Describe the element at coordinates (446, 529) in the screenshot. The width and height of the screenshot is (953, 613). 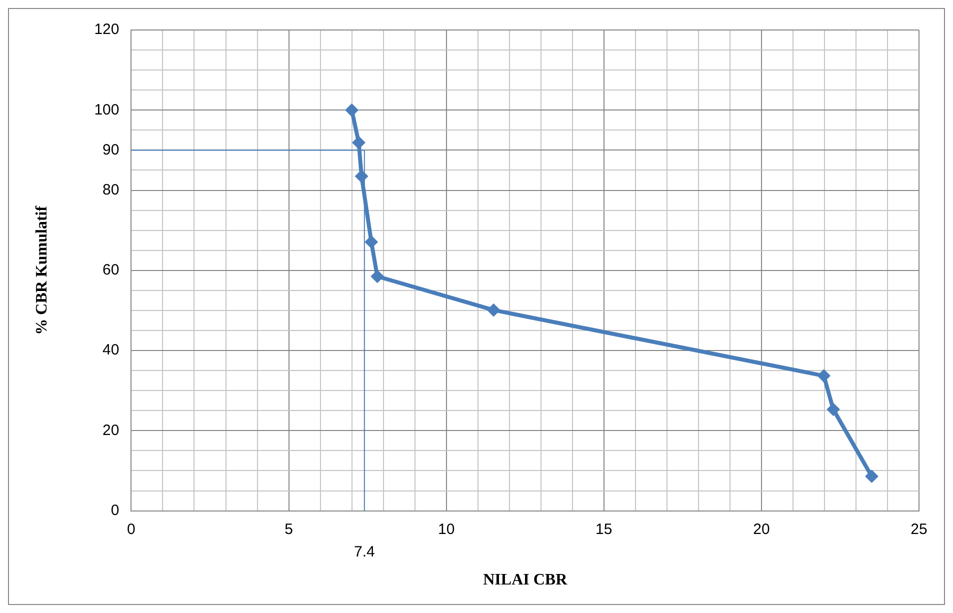
I see `x-tick-label: 10` at that location.